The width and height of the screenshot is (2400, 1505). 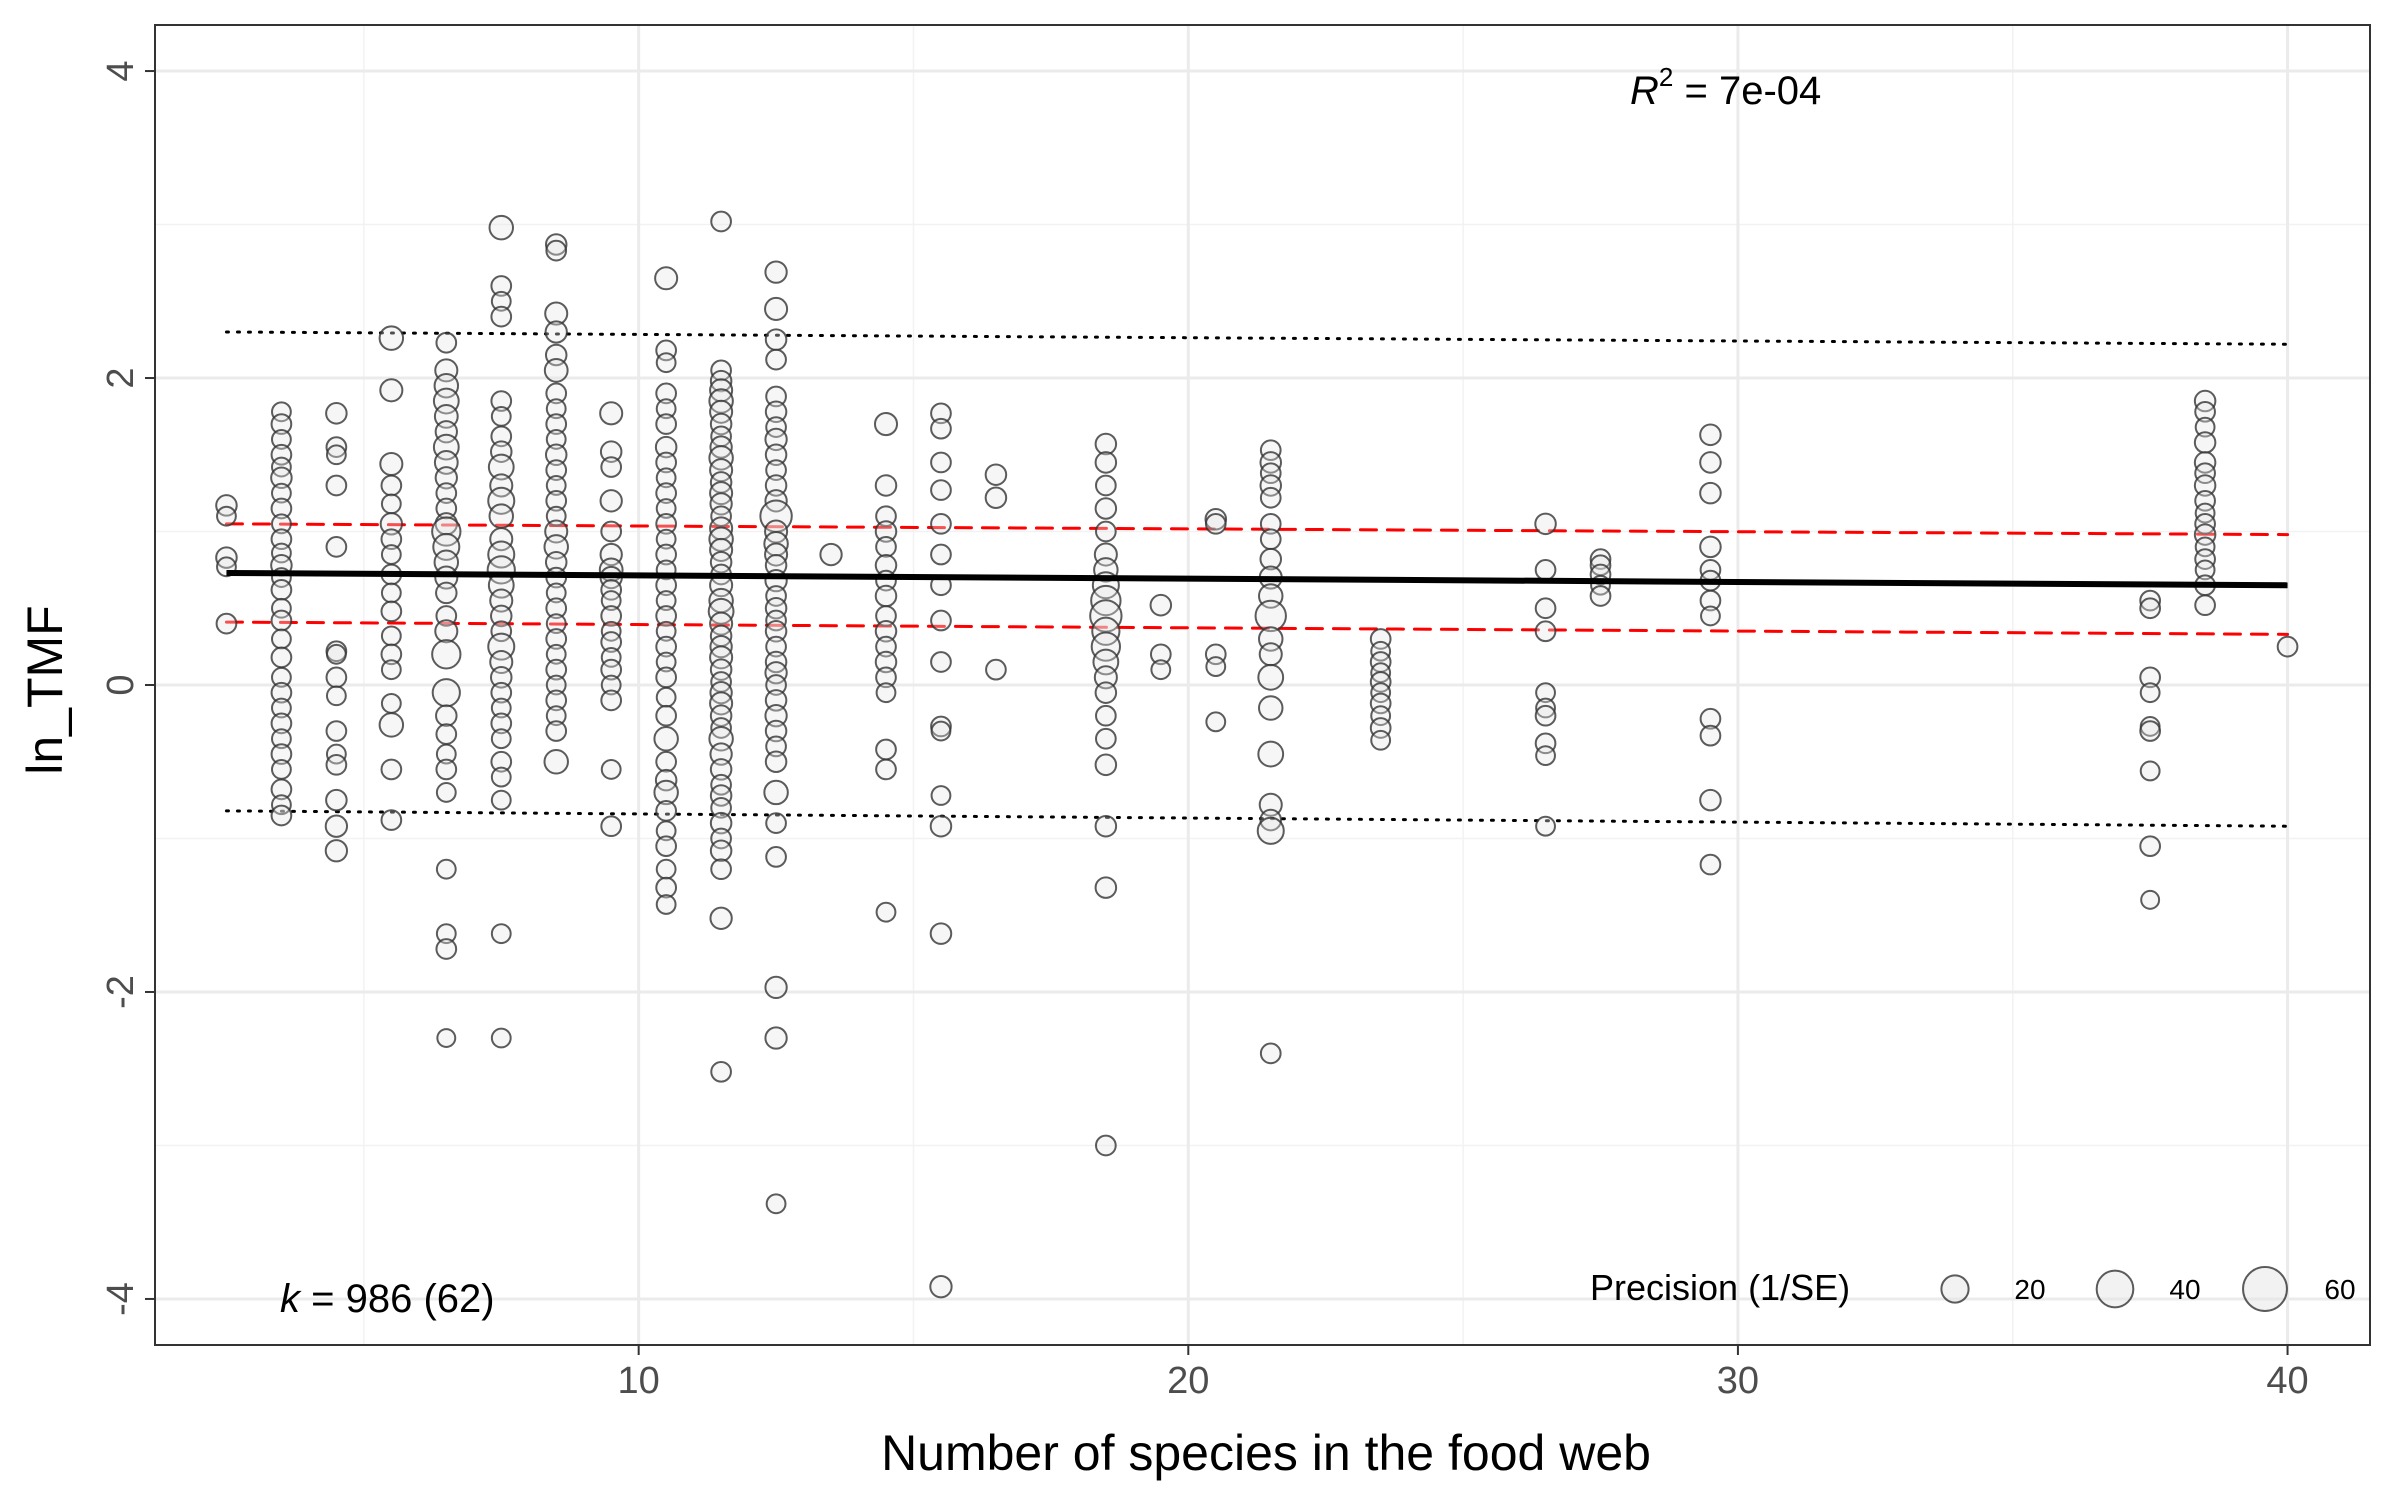 I want to click on x-tick-label: 20, so click(x=1188, y=1381).